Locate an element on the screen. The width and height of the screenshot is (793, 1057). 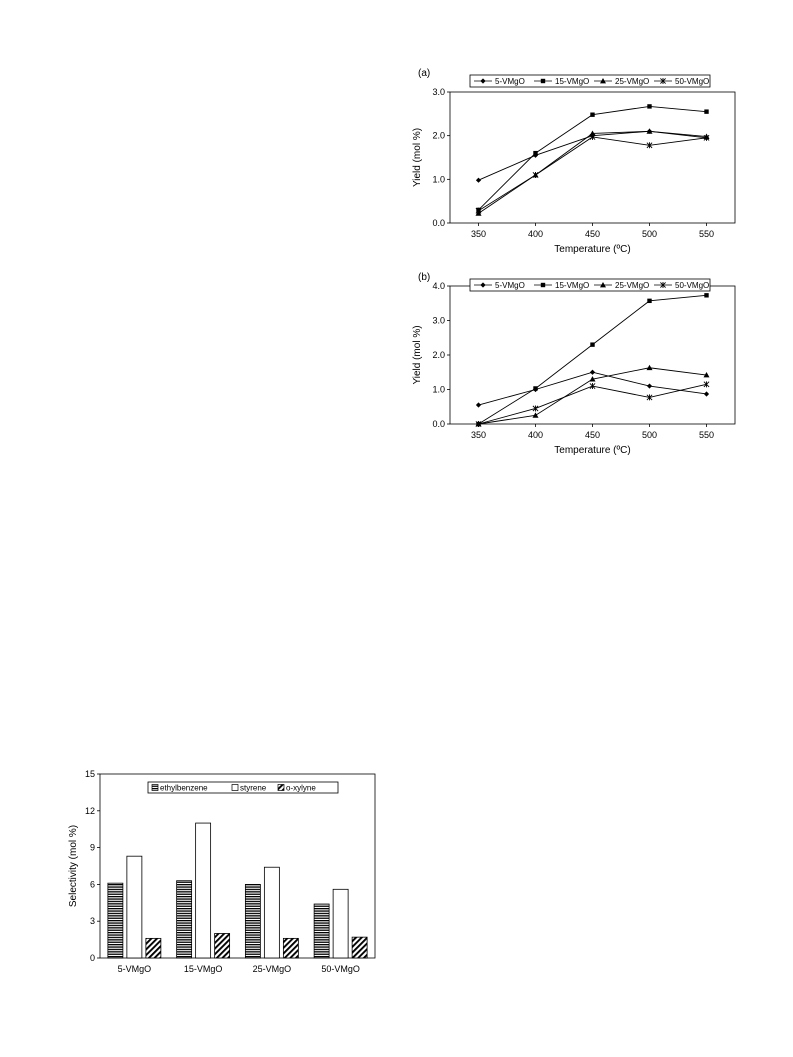
legend-label: styrene is located at coordinates (253, 787).